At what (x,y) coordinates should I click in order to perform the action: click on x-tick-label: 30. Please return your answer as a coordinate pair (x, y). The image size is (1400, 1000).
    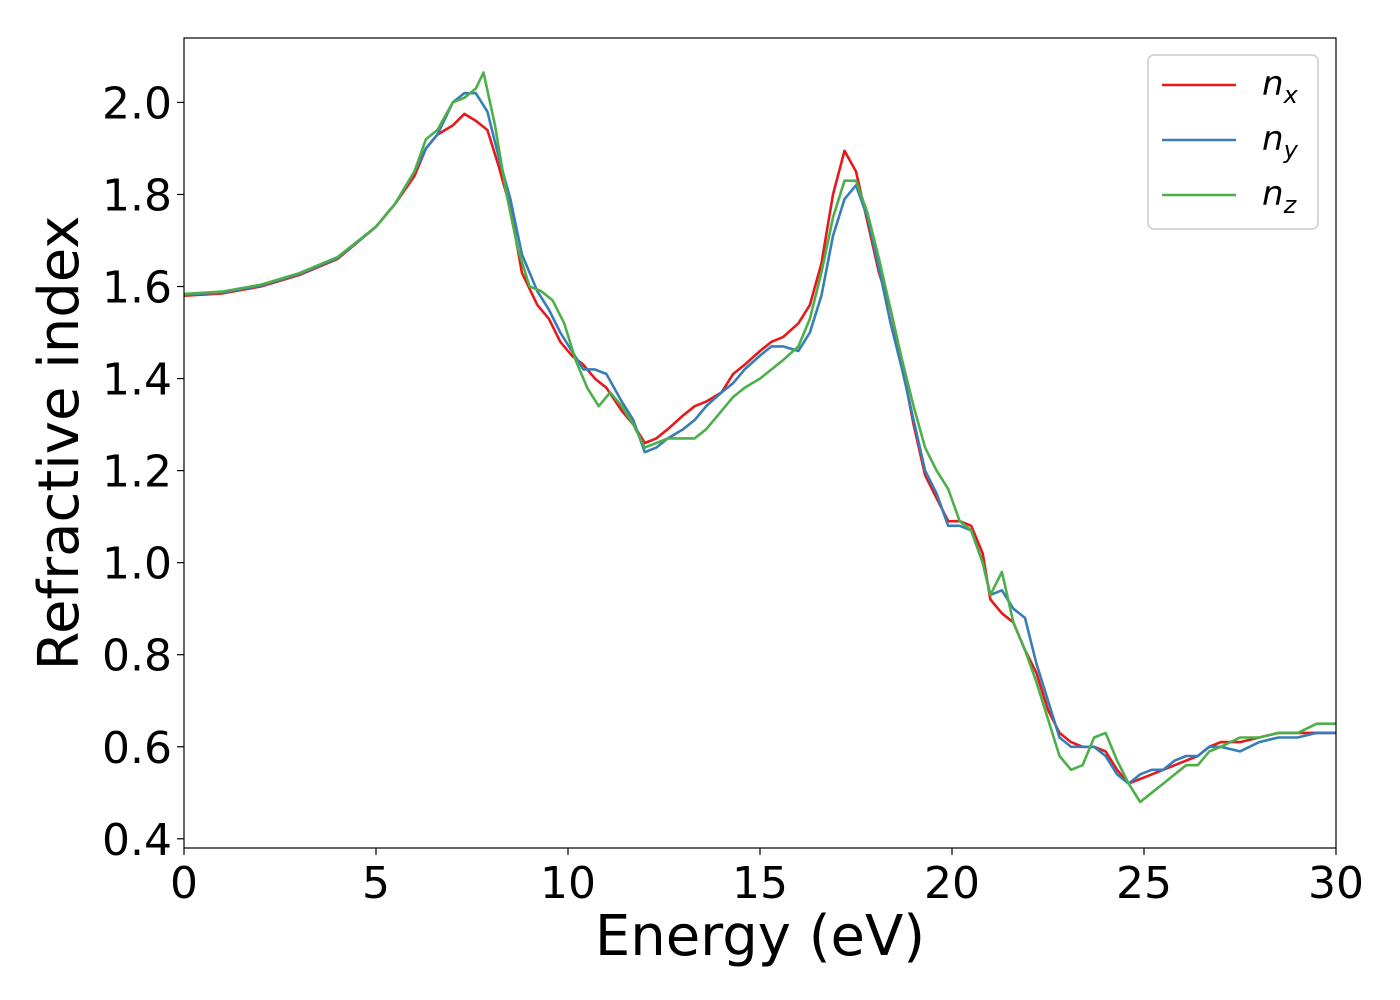
    Looking at the image, I should click on (1336, 883).